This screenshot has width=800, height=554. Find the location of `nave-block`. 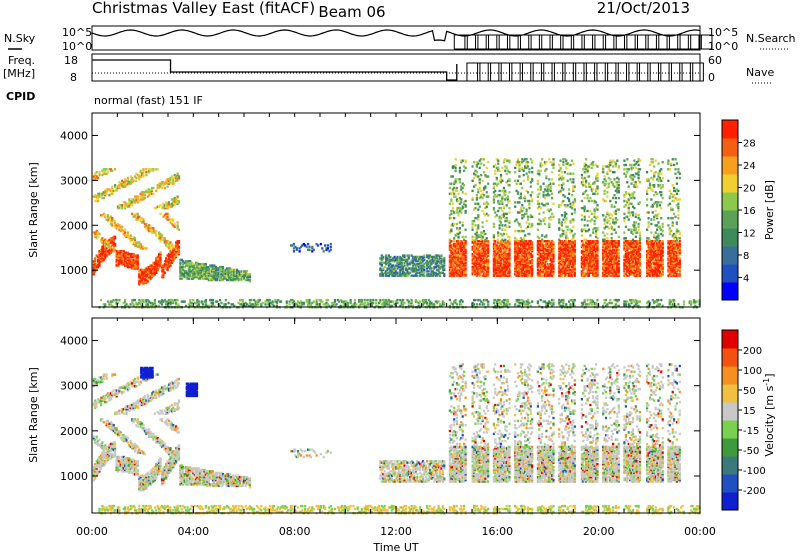

nave-block is located at coordinates (505, 72).